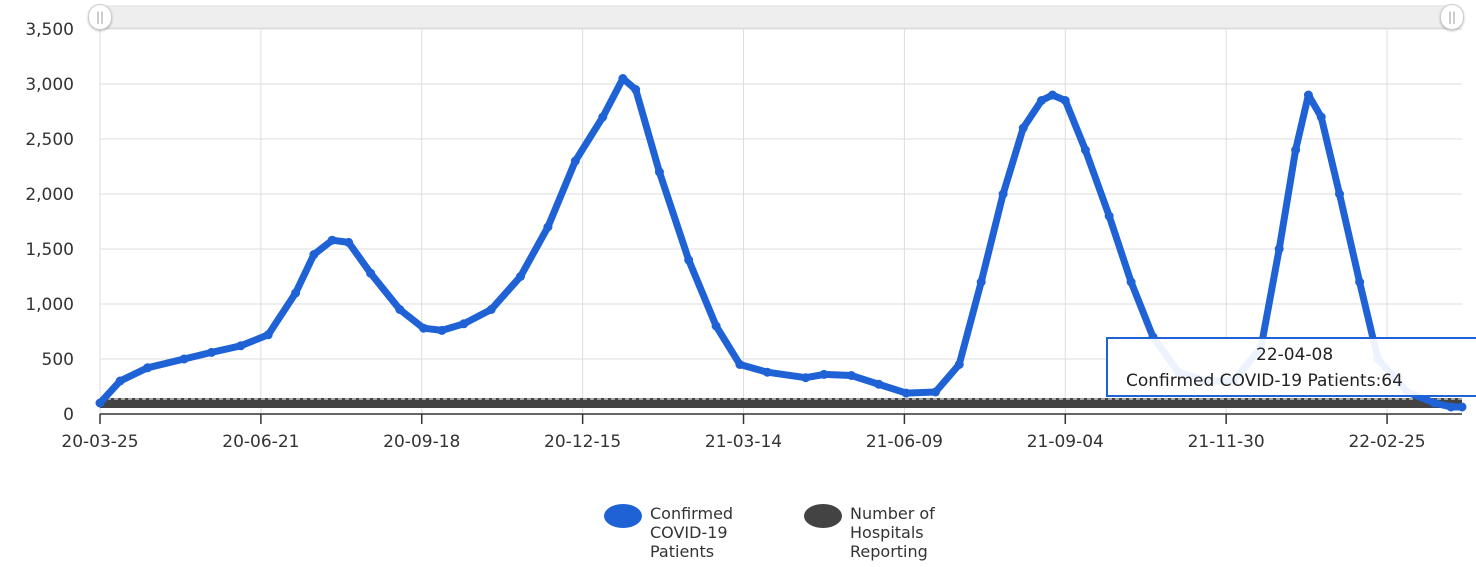 The width and height of the screenshot is (1476, 567). I want to click on x-tick-label: 20-03-25, so click(99, 442).